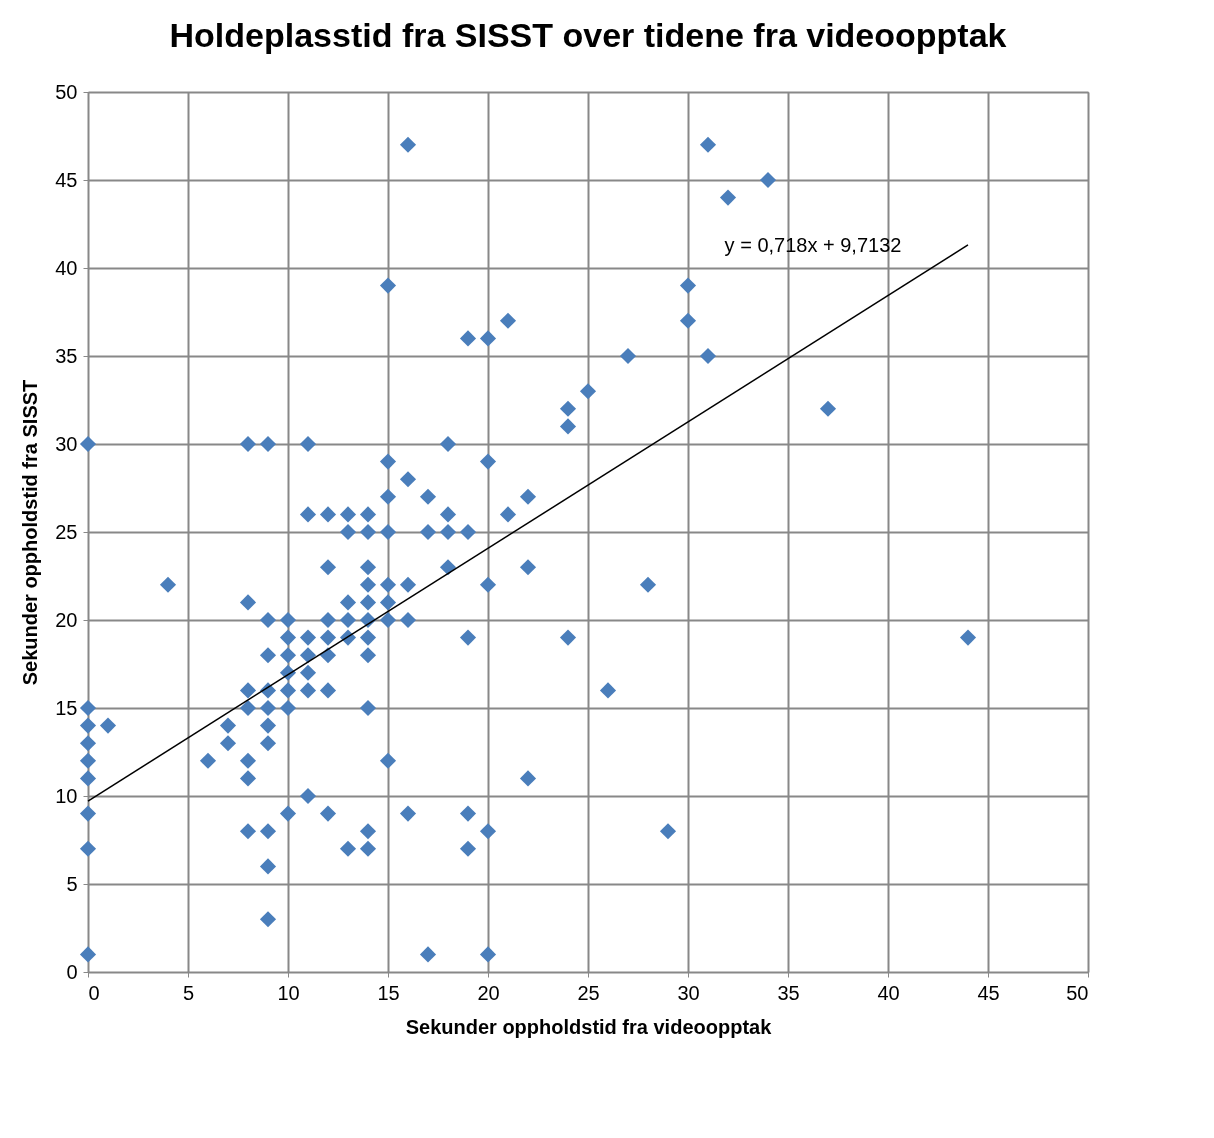 The image size is (1214, 1138). Describe the element at coordinates (788, 992) in the screenshot. I see `x-tick-label: 35` at that location.